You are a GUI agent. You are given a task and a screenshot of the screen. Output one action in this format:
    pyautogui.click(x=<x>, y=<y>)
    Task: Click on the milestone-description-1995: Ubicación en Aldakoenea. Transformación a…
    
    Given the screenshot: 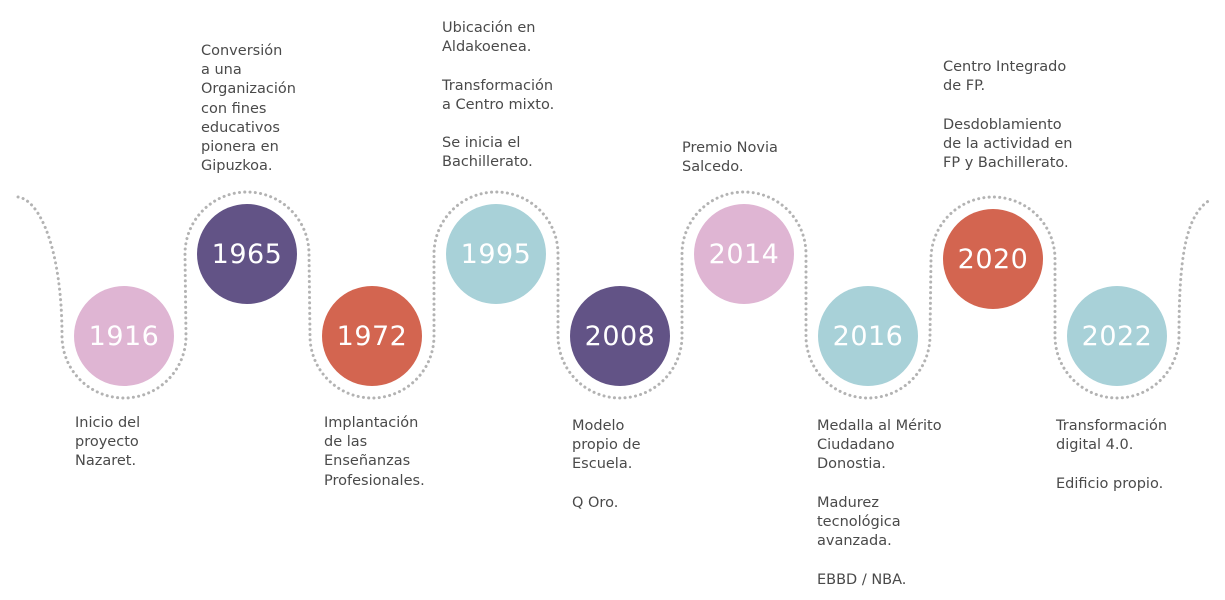 What is the action you would take?
    pyautogui.click(x=498, y=96)
    